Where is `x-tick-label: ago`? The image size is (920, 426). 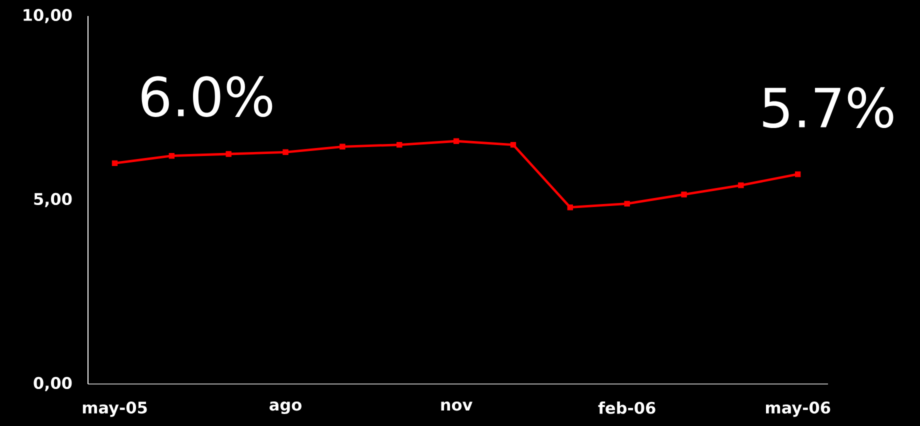 x-tick-label: ago is located at coordinates (286, 408).